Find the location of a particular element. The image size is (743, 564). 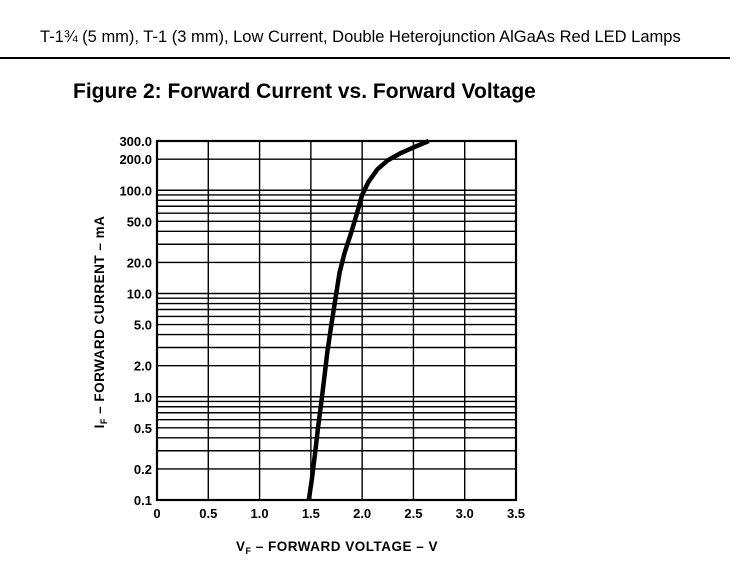

y-tick-label: 0.5 is located at coordinates (143, 428).